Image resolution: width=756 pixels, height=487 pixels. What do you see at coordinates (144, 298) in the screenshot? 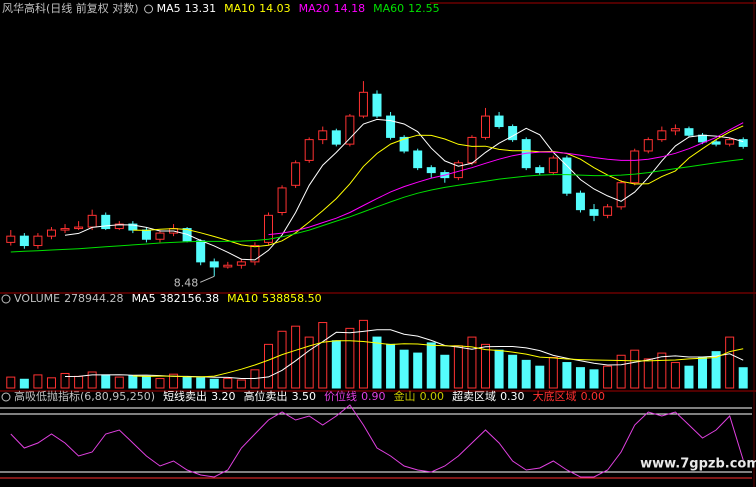
I see `legend-name: MA5` at bounding box center [144, 298].